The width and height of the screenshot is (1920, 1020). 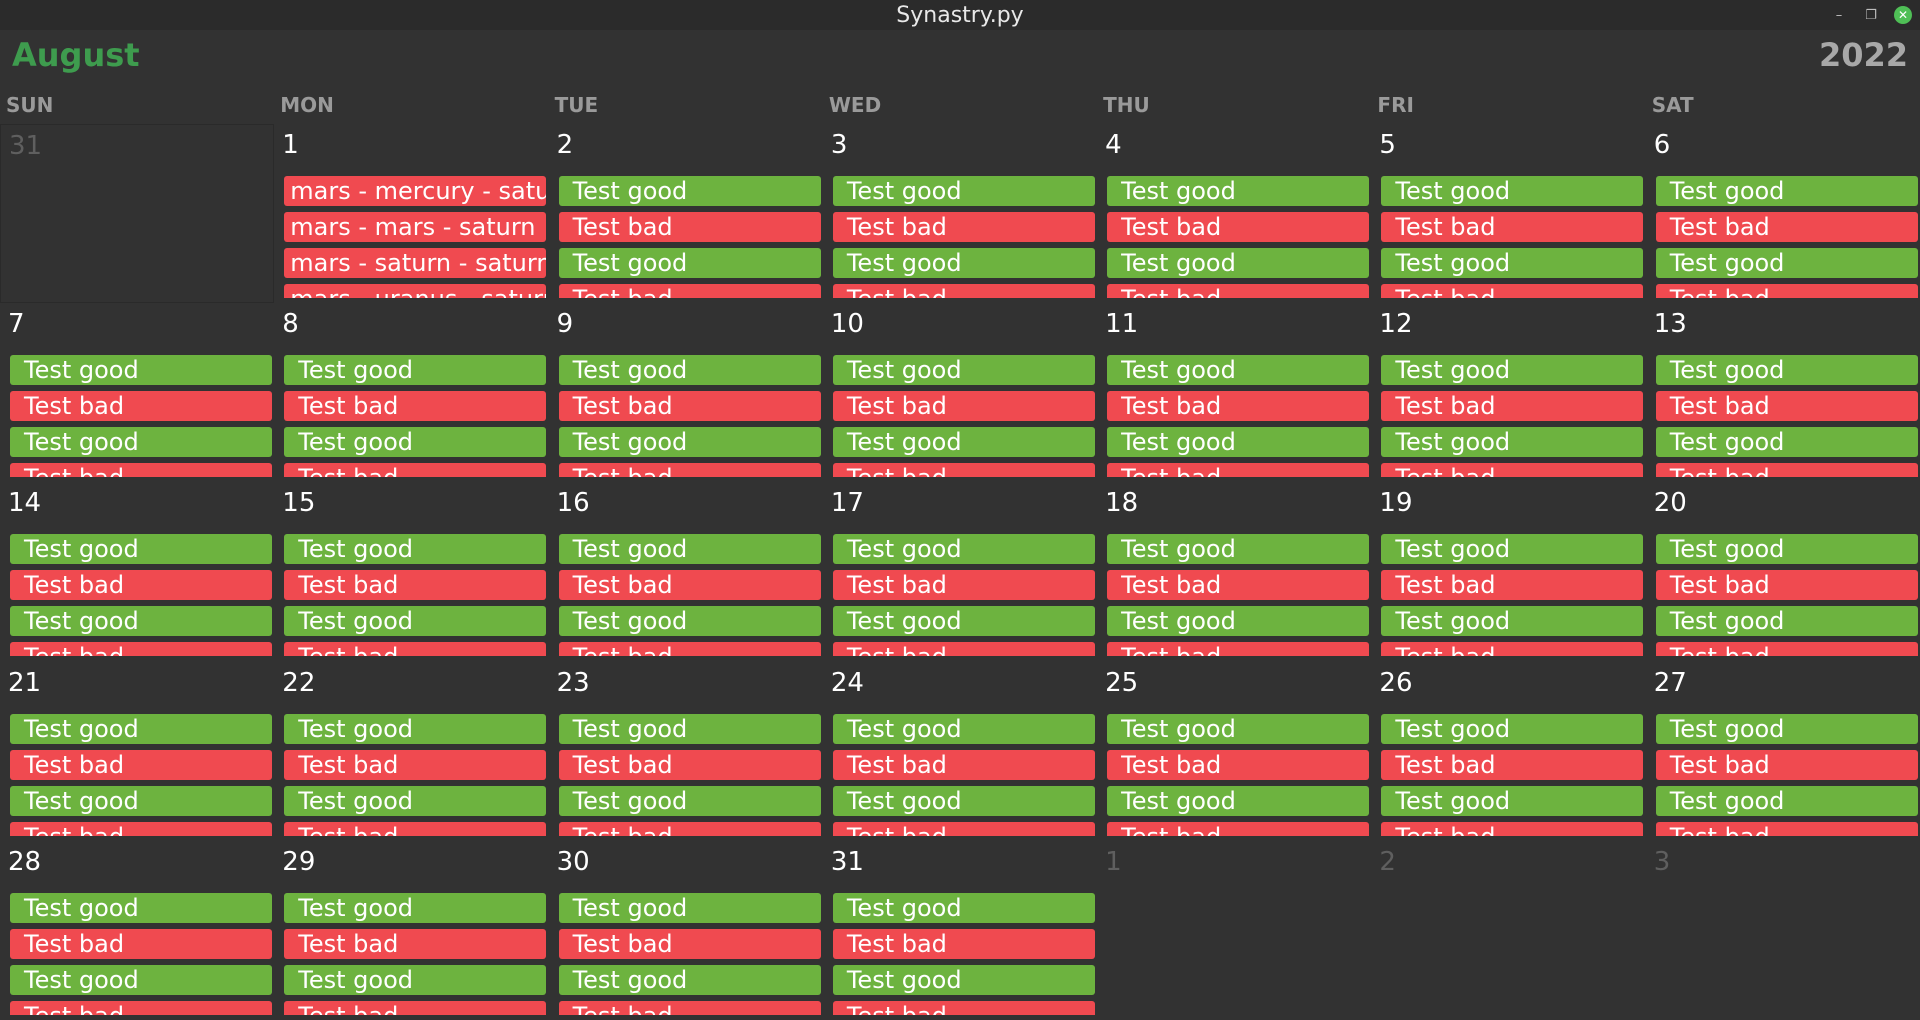 I want to click on day-cell: 18 Test good Test bad Test good Test bad, so click(x=1234, y=571).